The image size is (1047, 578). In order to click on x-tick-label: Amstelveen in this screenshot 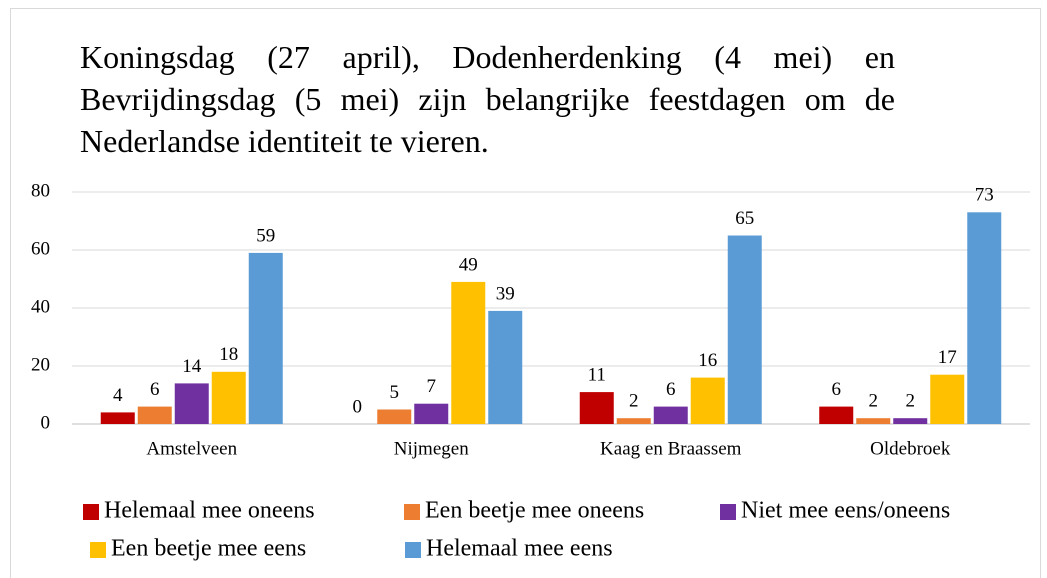, I will do `click(191, 448)`.